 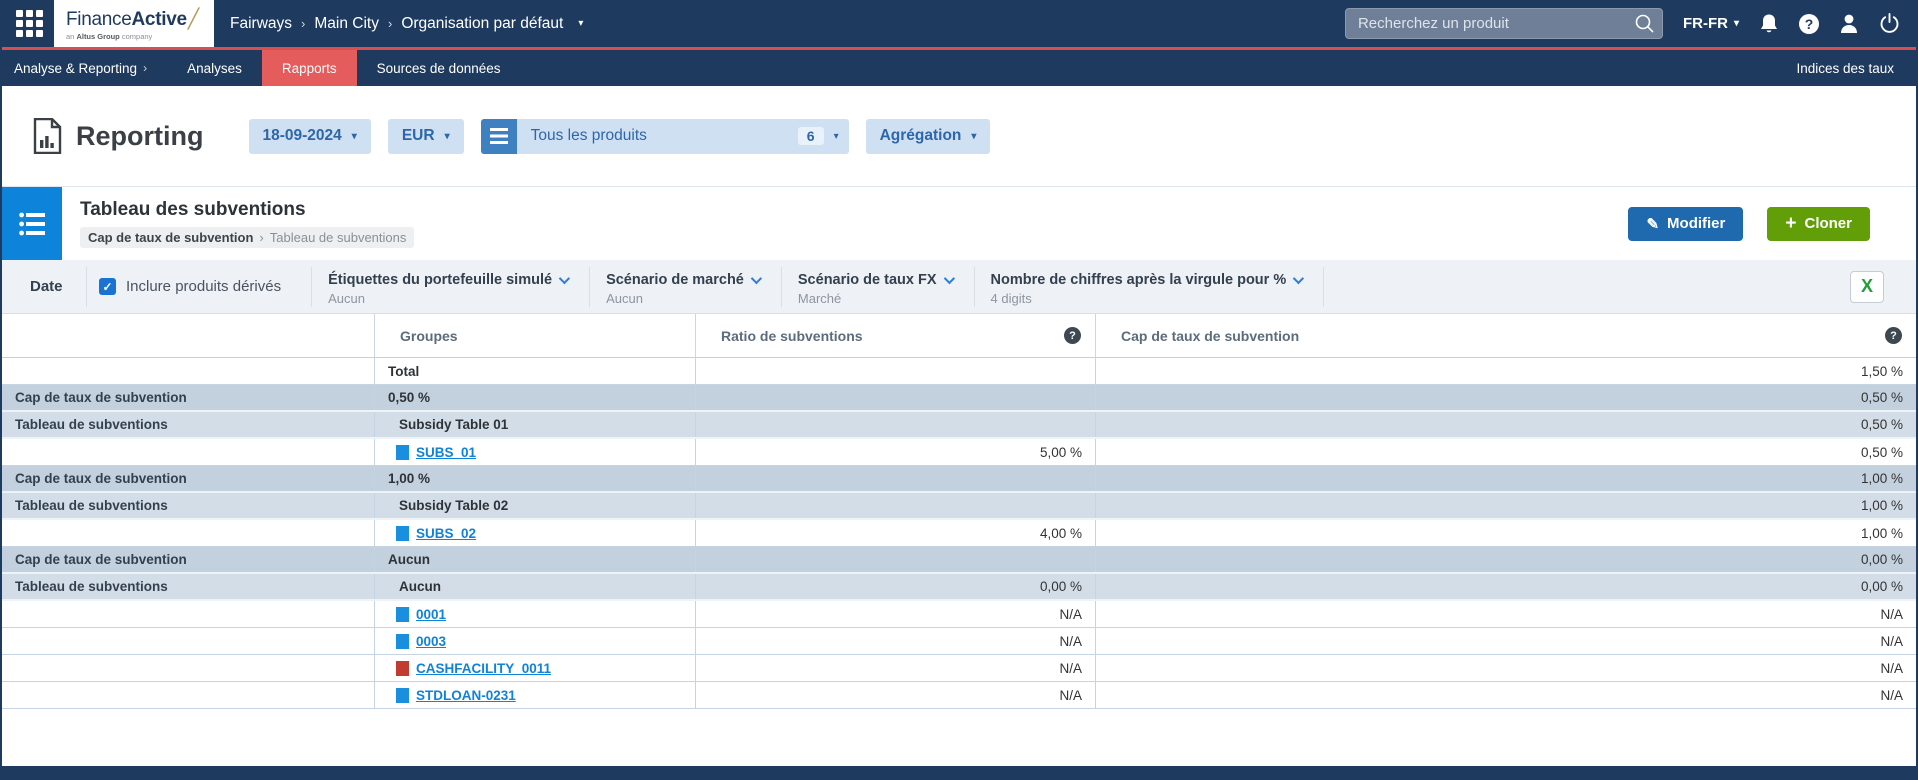 I want to click on group-label: Subsidy Table 01, so click(x=454, y=424).